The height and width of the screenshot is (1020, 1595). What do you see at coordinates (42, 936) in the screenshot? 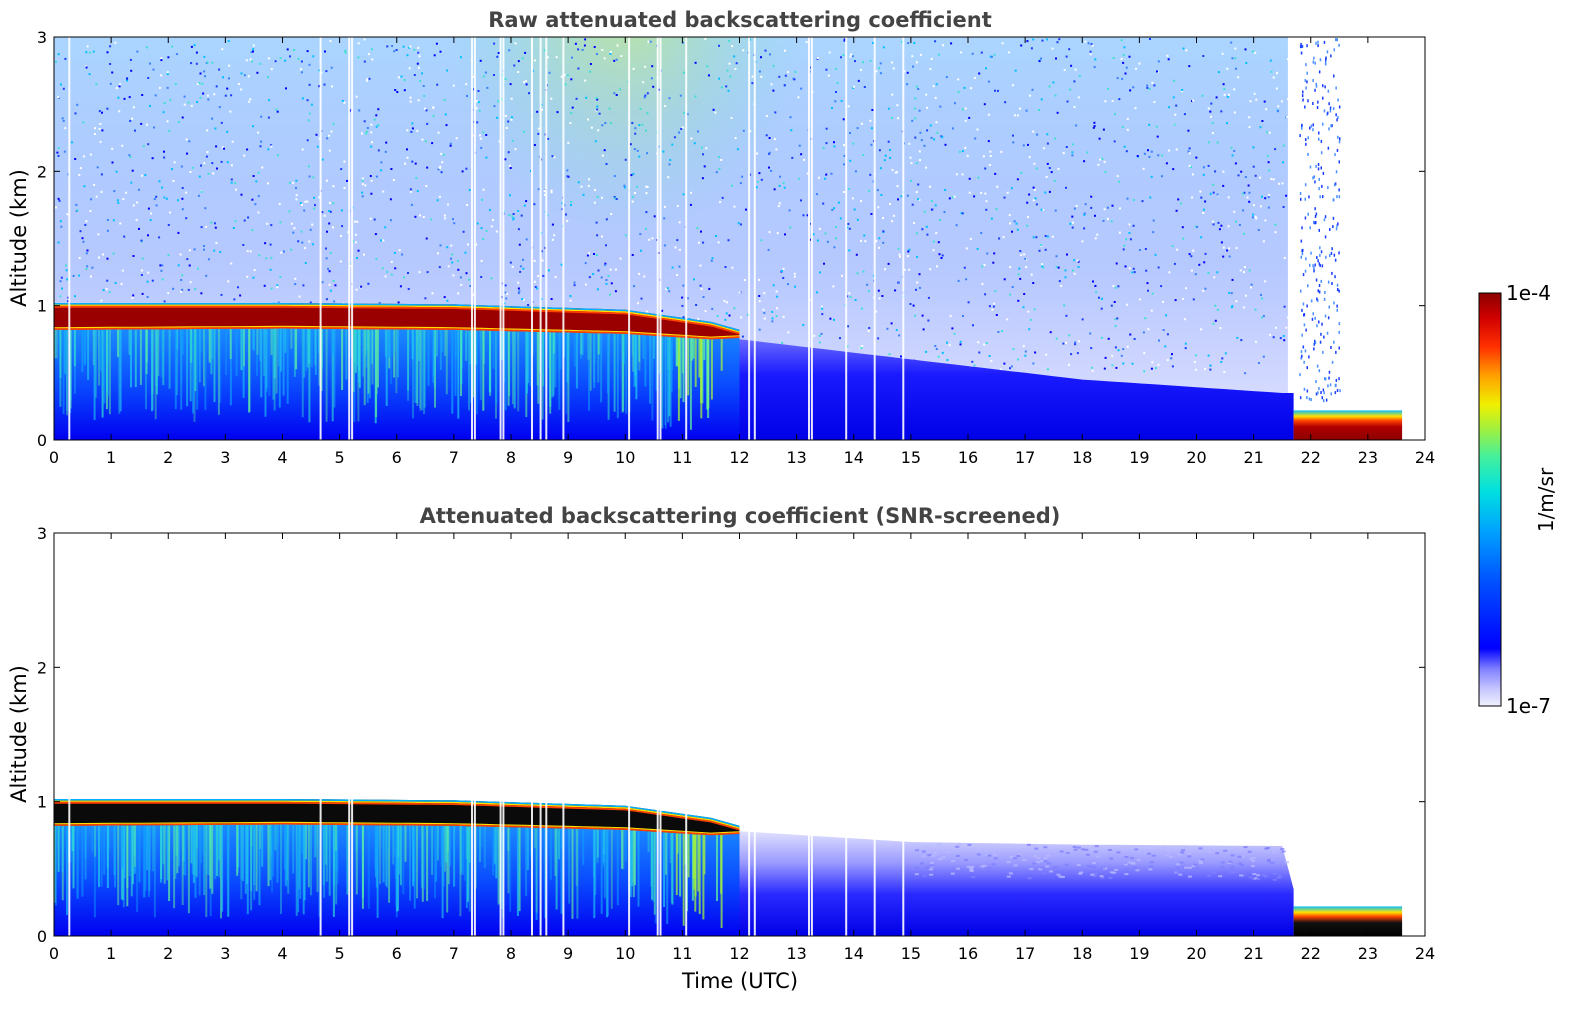
I see `y-tick-label: 0` at bounding box center [42, 936].